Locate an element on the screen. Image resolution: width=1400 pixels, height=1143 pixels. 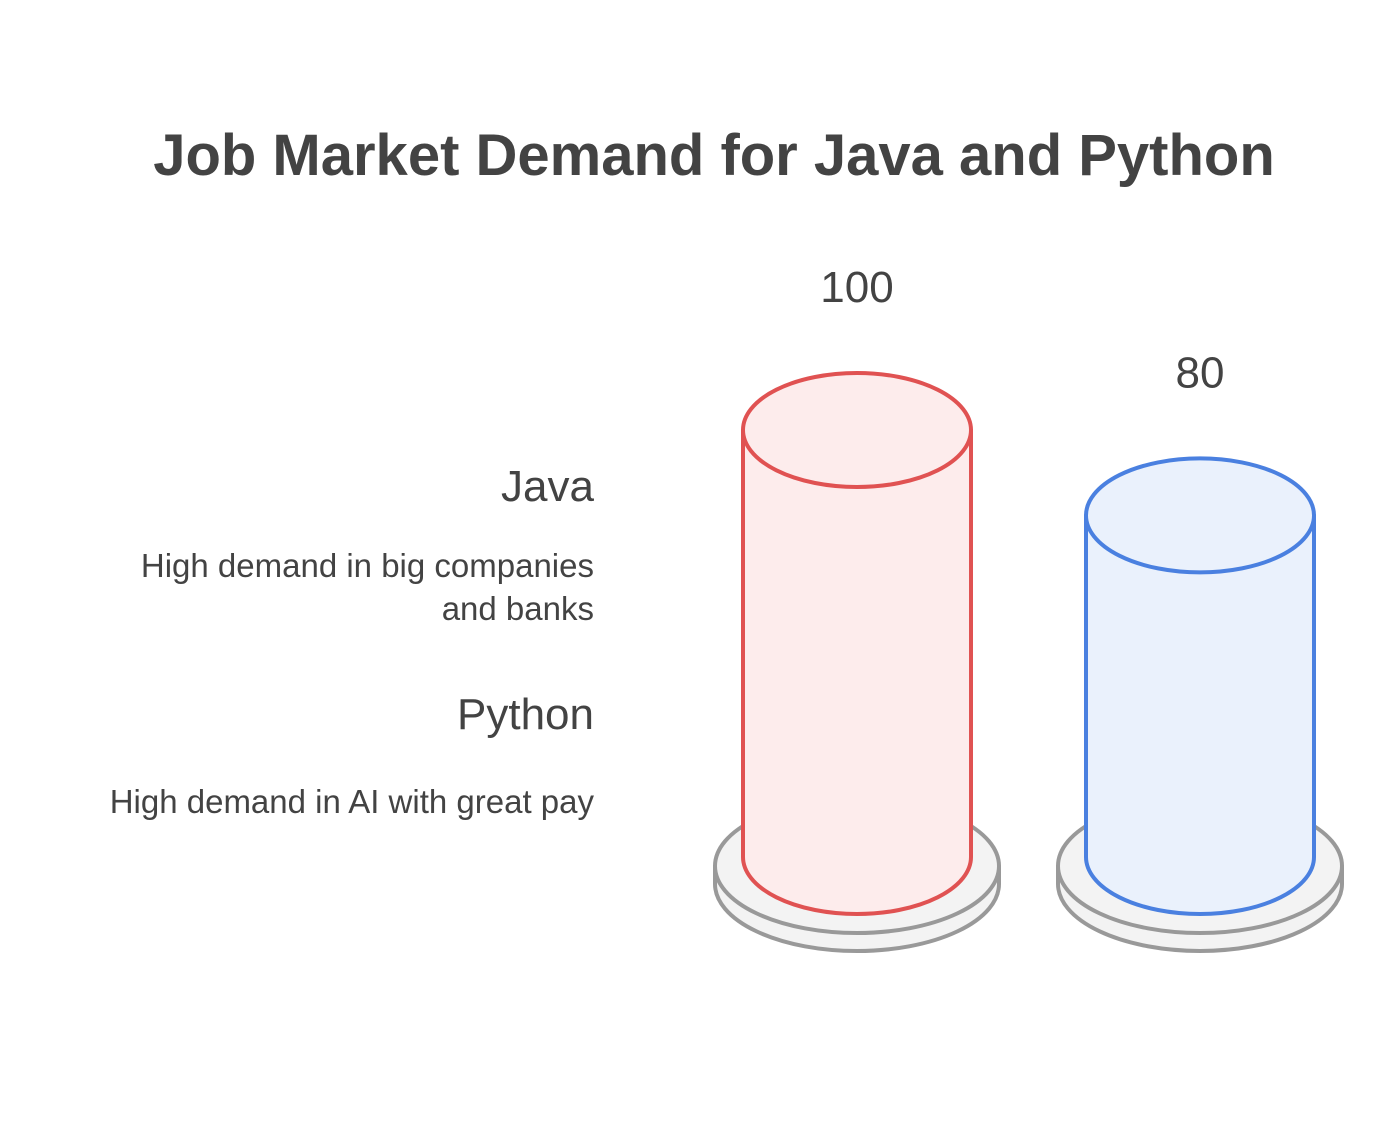
cylinder-body-python is located at coordinates (1200, 714).